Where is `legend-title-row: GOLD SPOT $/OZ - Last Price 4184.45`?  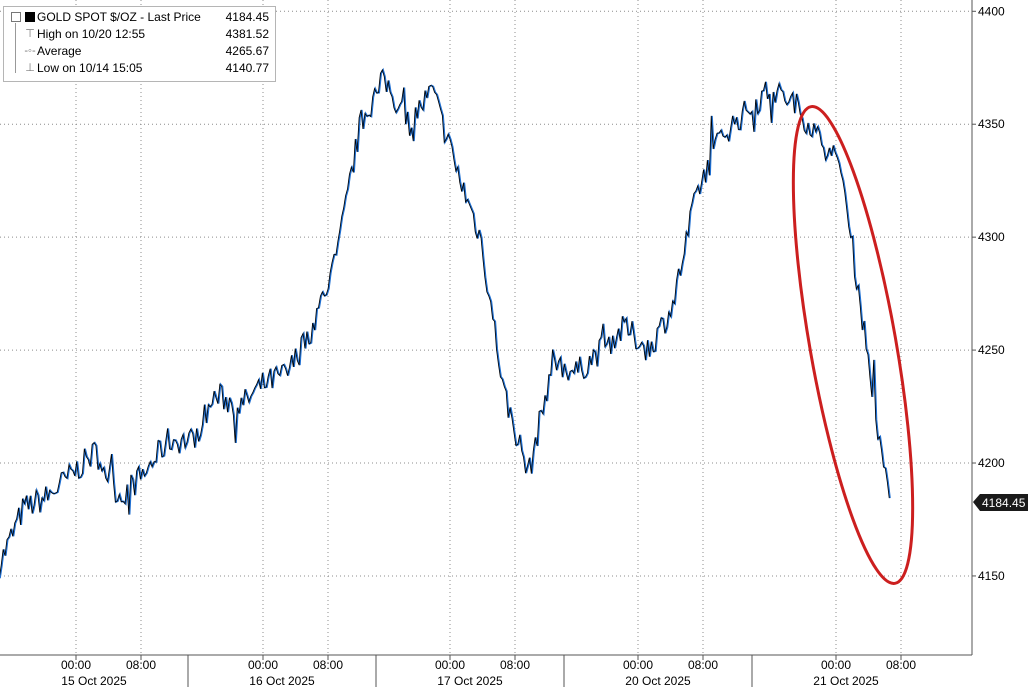
legend-title-row: GOLD SPOT $/OZ - Last Price 4184.45 is located at coordinates (139, 17).